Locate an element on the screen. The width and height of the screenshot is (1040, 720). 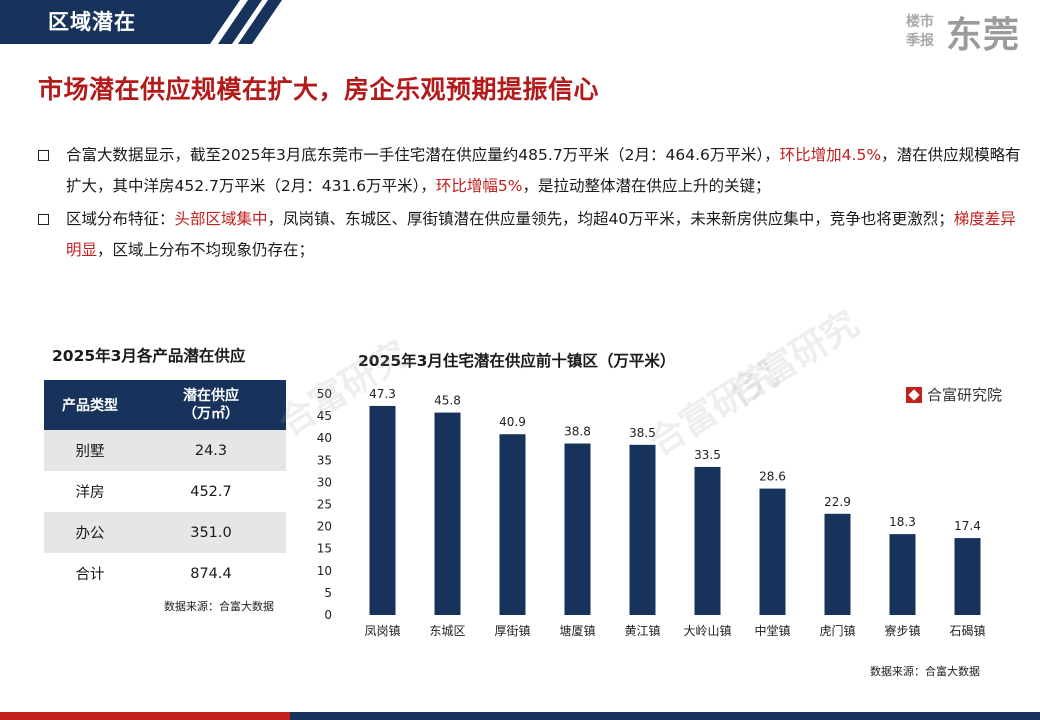
table-row: 办公 351.0 is located at coordinates (165, 532).